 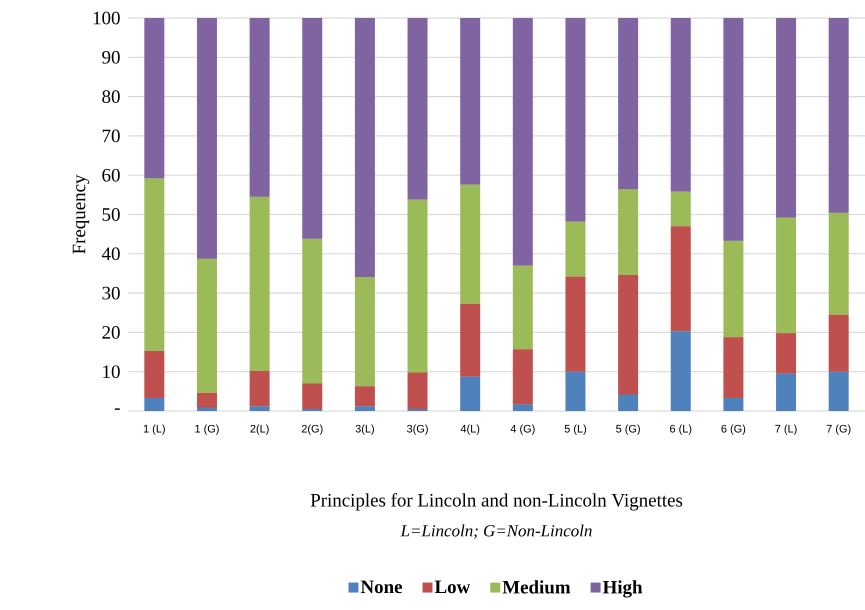 I want to click on x-tick-label: 3(L), so click(x=365, y=429).